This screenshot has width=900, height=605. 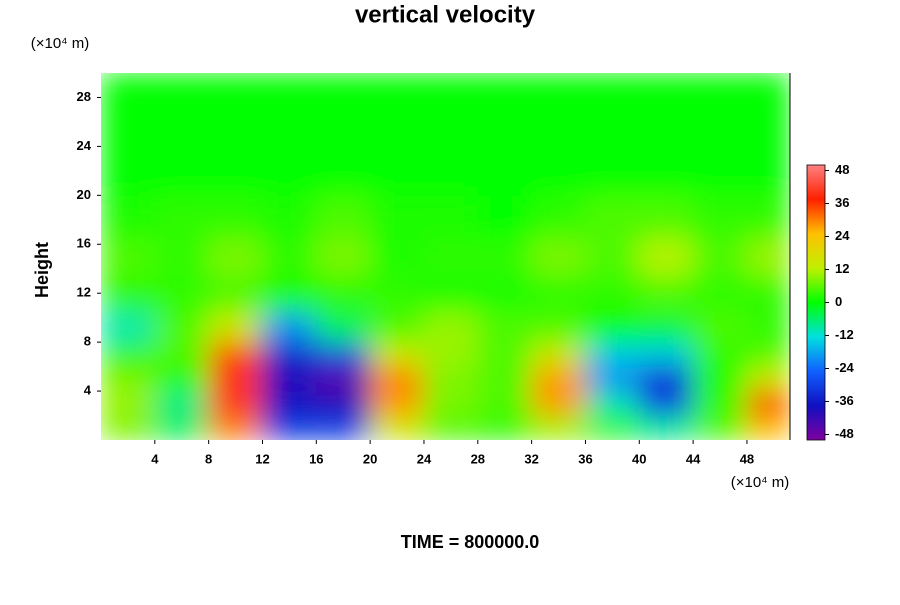 I want to click on y-tick-label: 8, so click(x=87, y=341).